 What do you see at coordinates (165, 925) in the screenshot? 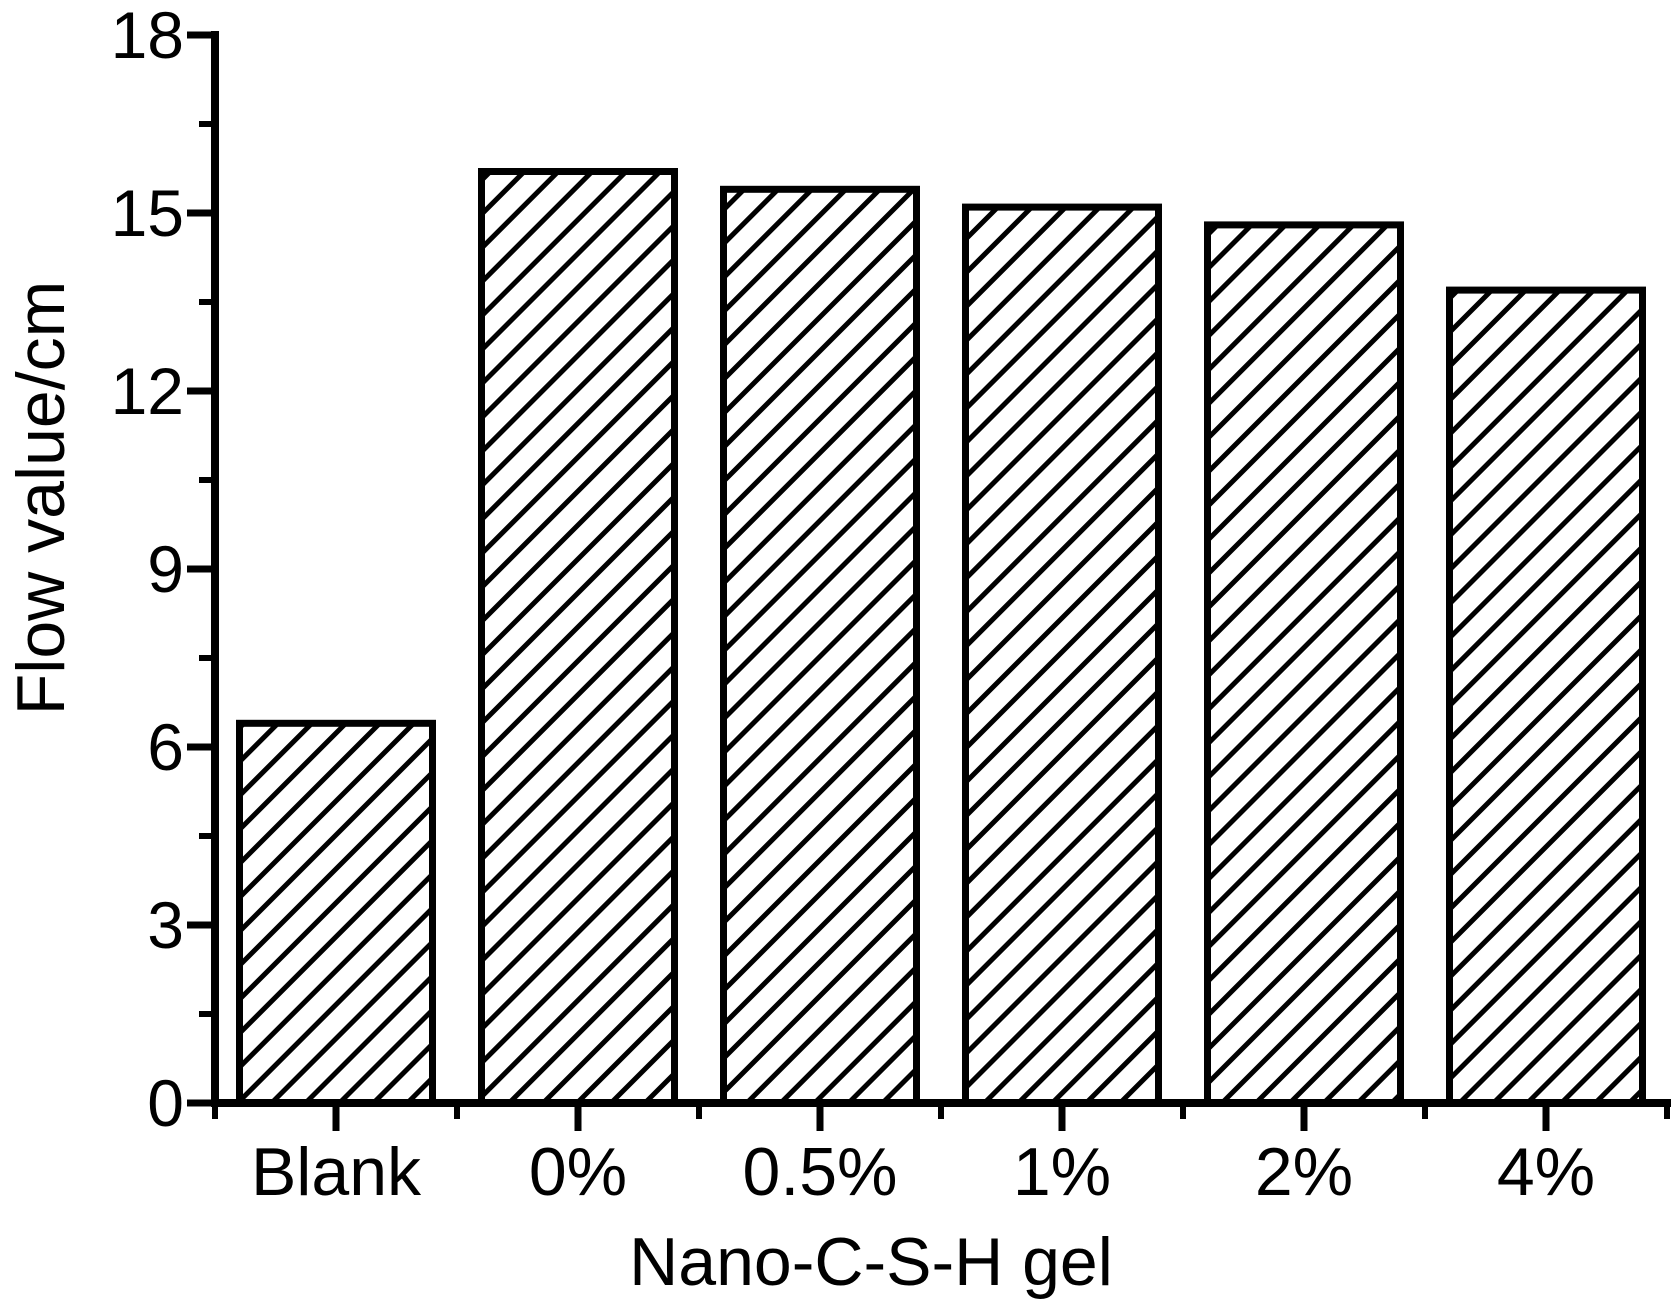
I see `y-tick-label: 3` at bounding box center [165, 925].